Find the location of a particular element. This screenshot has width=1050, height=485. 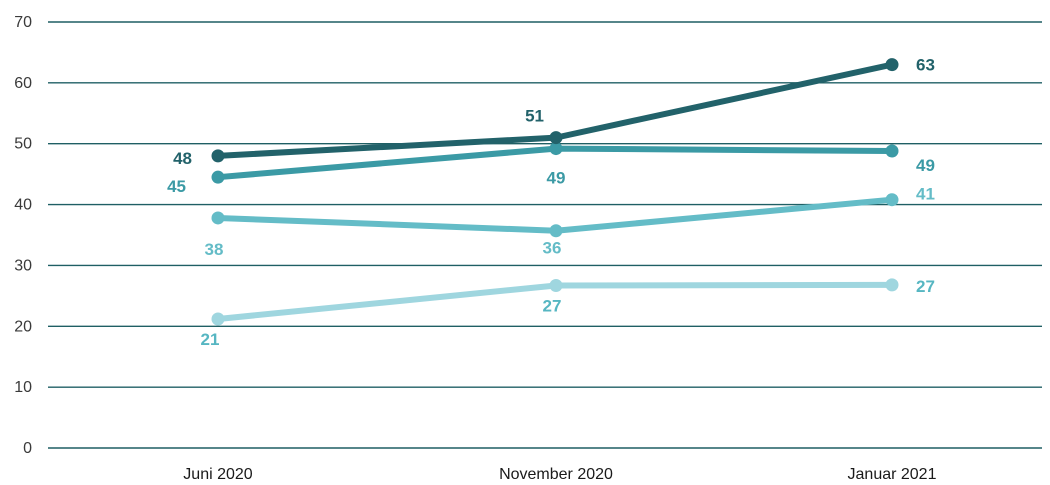

y-axis-ticks: 0 10 20 30 40 50 60 70 is located at coordinates (23, 235).